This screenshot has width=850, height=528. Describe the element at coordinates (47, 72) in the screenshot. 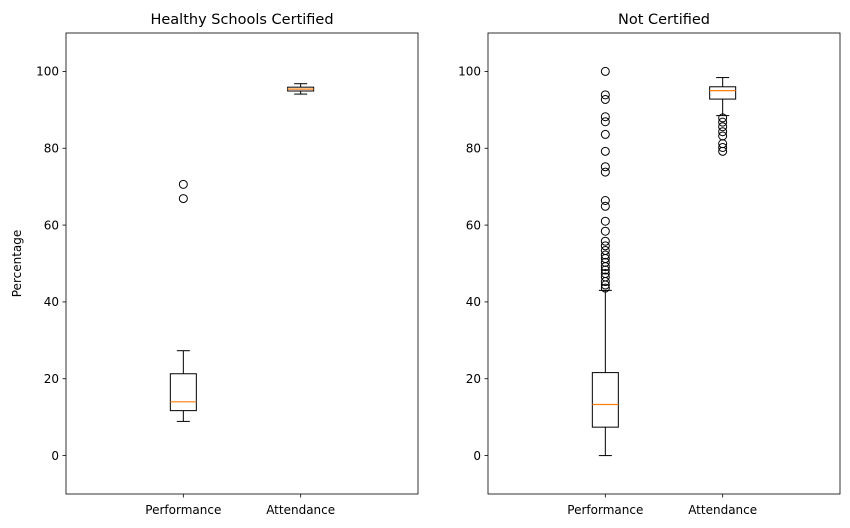

I see `chart-1-ytick-label: 100` at that location.